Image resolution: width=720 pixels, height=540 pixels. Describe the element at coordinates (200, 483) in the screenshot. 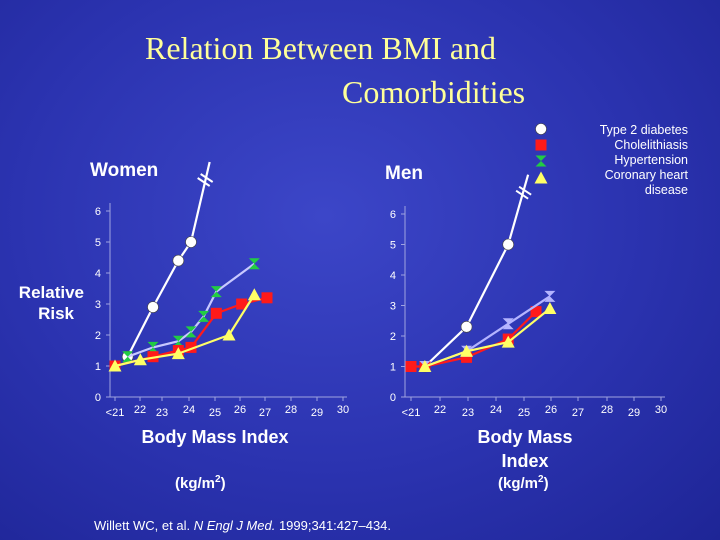

I see `women-x-axis-units: (kg/m2)` at that location.